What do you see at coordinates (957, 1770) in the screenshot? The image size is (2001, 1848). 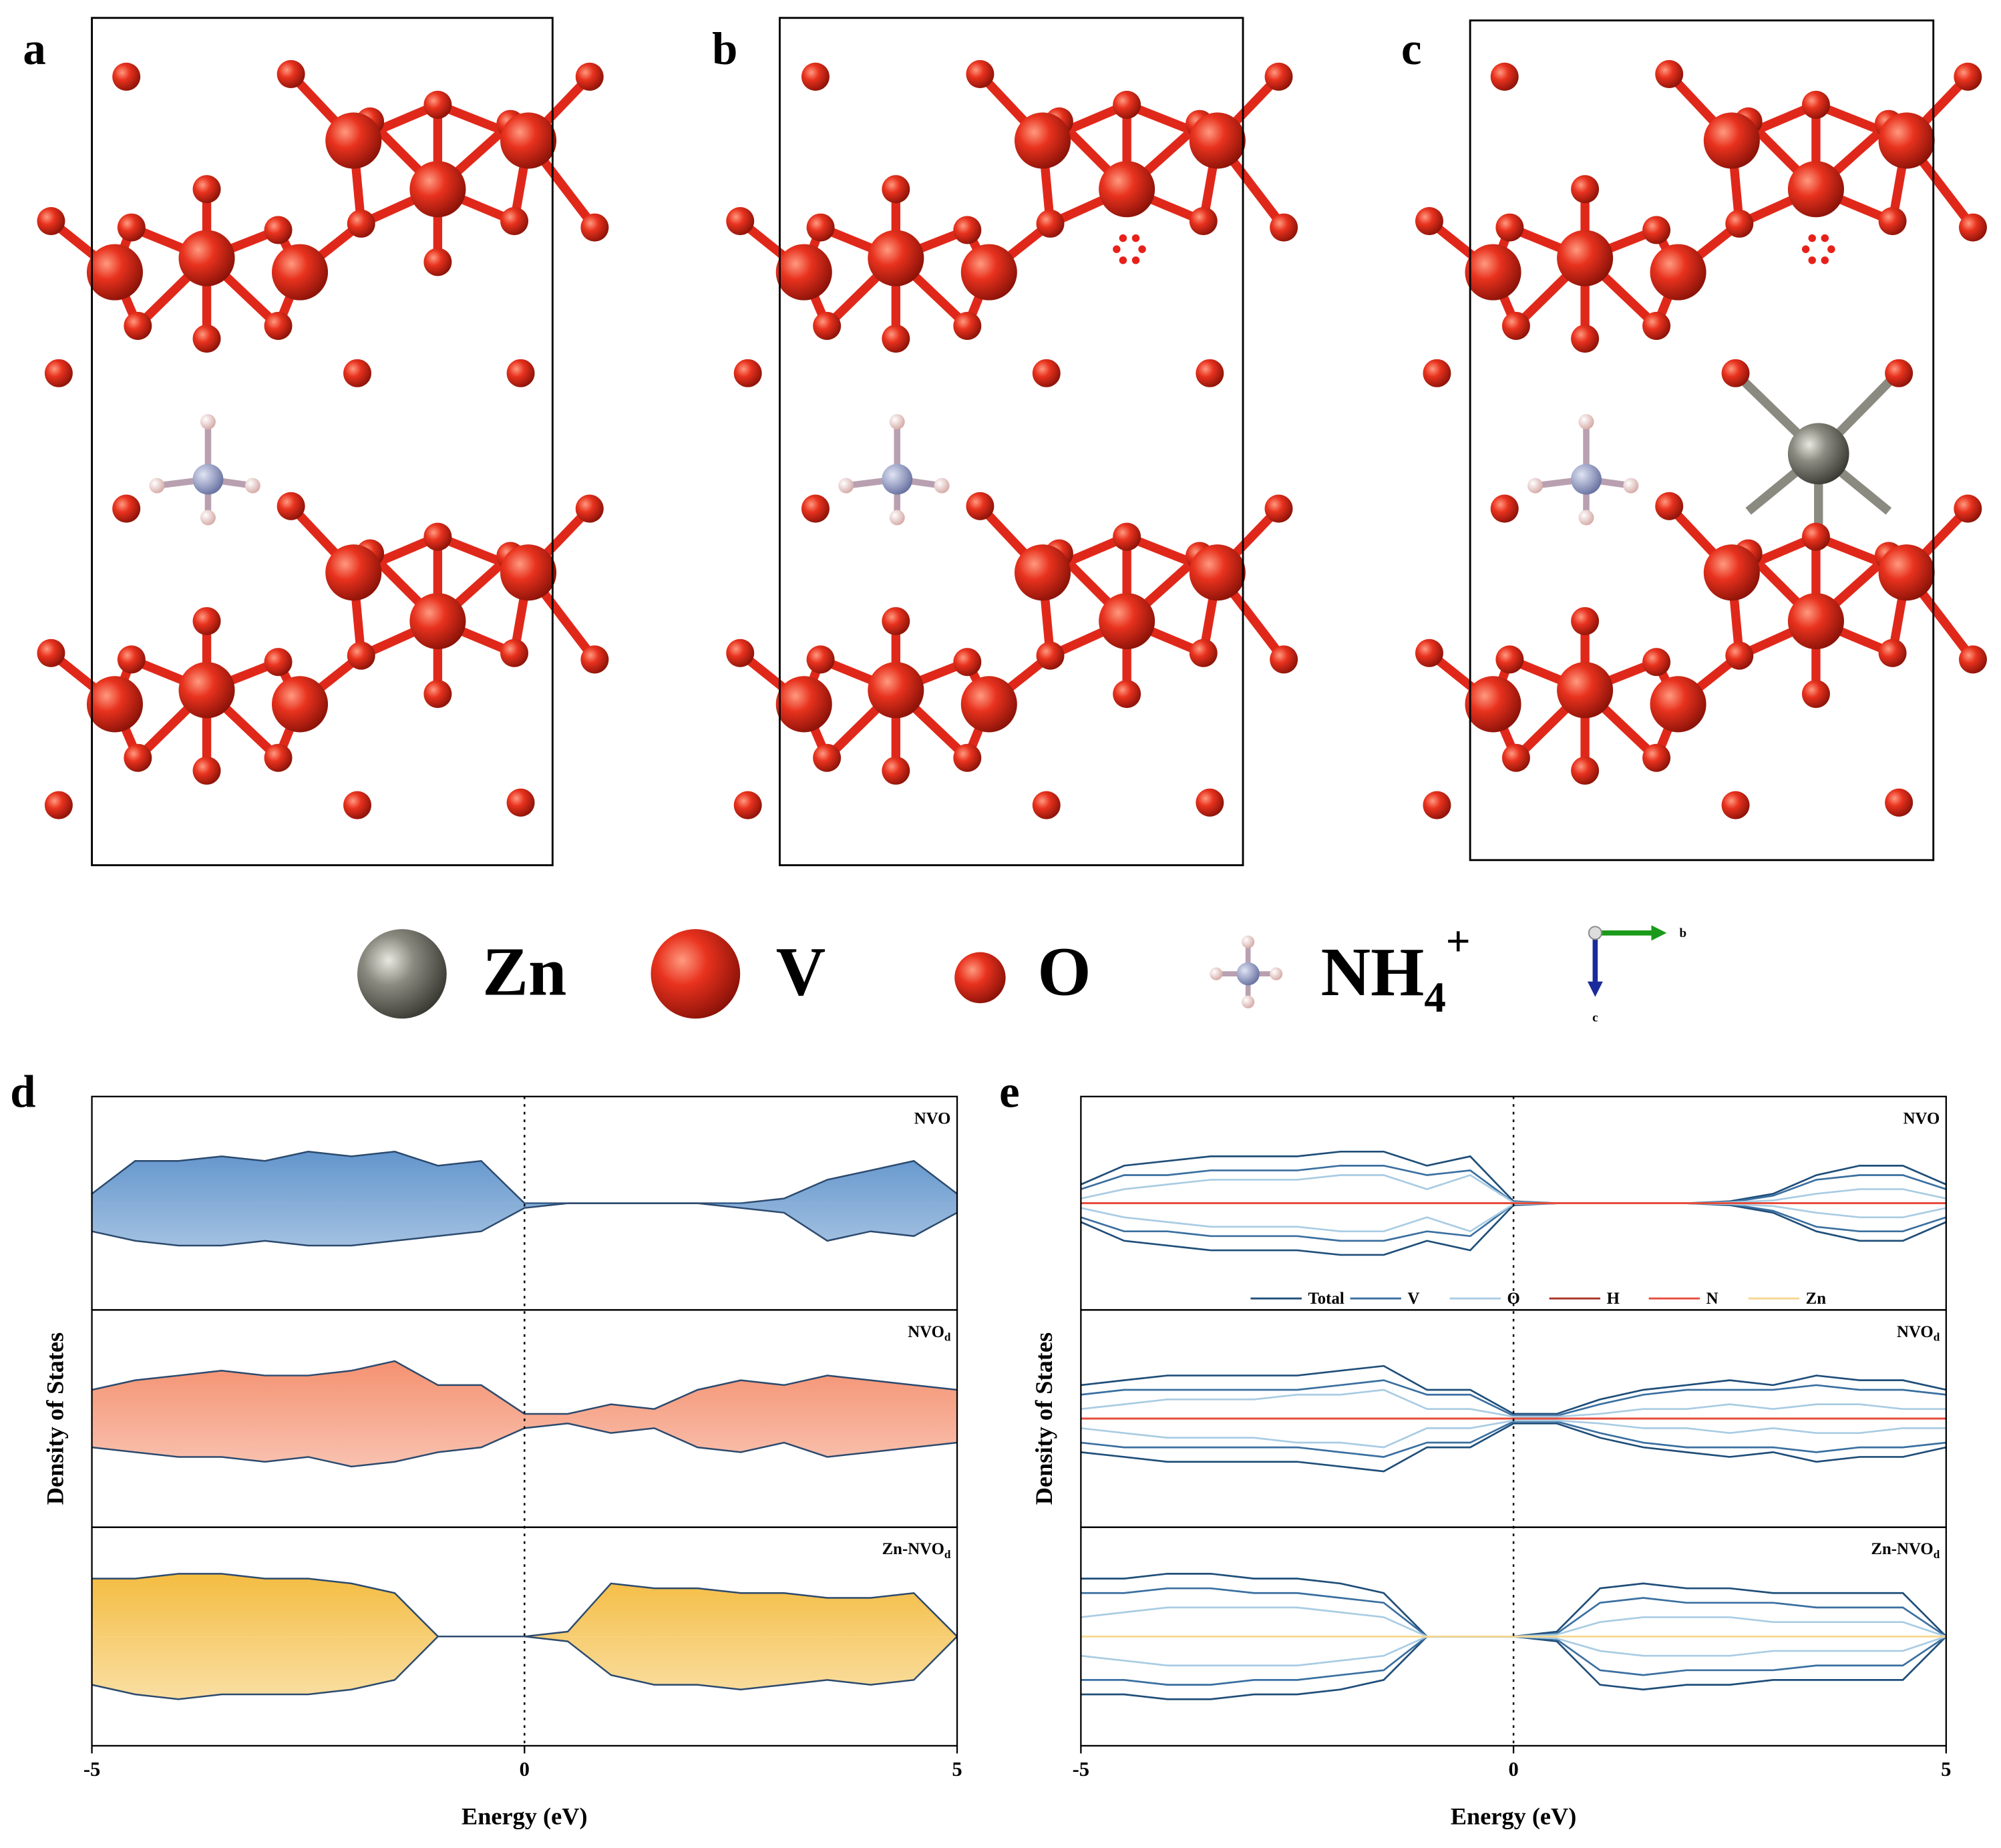 I see `x-tick-label: 5` at bounding box center [957, 1770].